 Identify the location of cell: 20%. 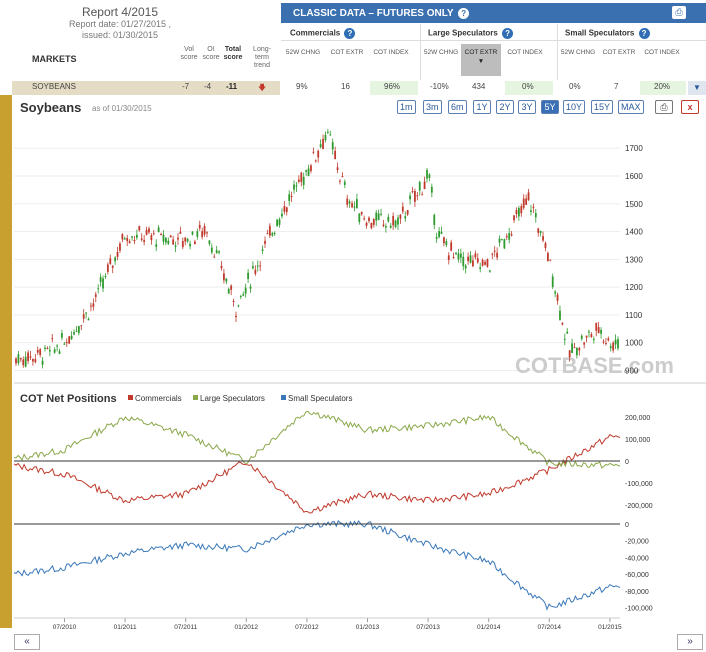
(662, 86).